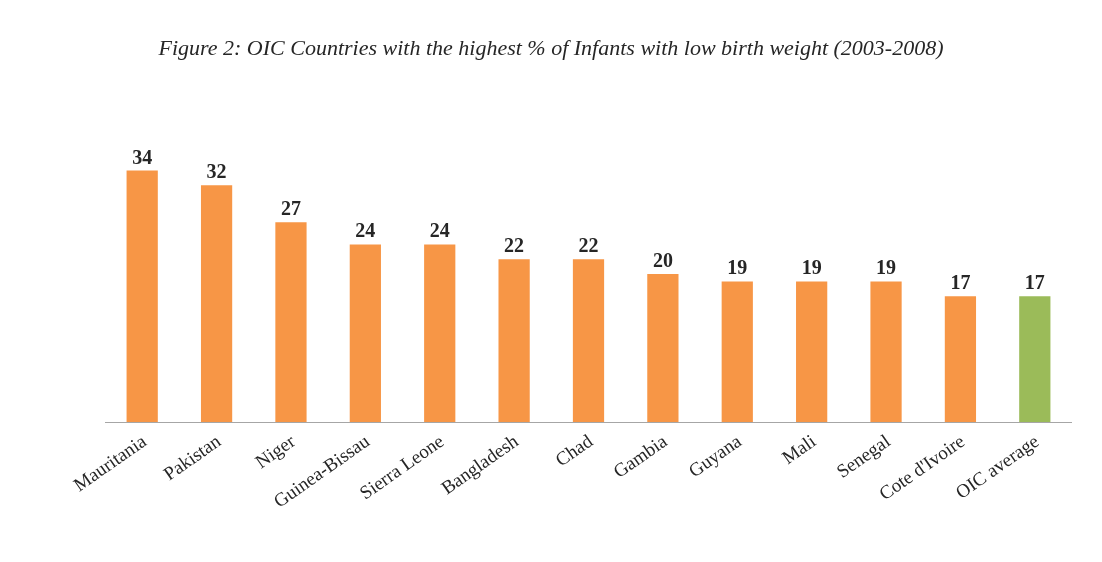 The width and height of the screenshot is (1102, 562). What do you see at coordinates (662, 260) in the screenshot?
I see `data-label: 20` at bounding box center [662, 260].